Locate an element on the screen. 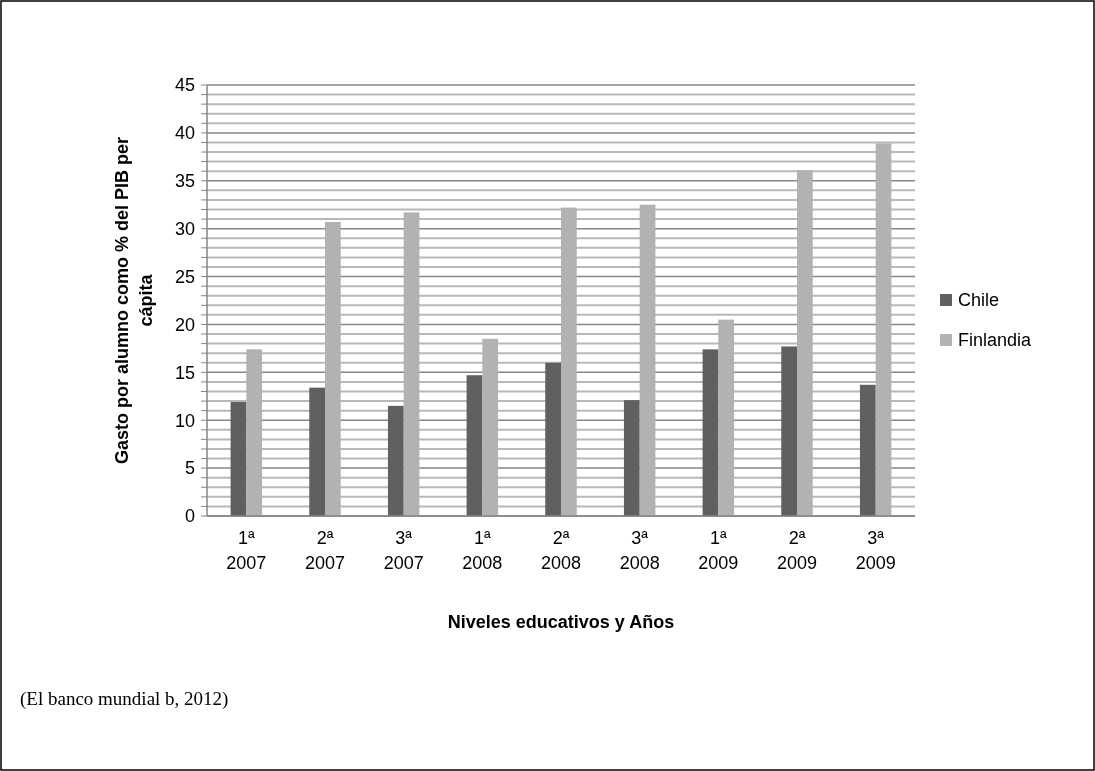 This screenshot has height=771, width=1095. x-tick-label: 3ª 2008 is located at coordinates (639, 550).